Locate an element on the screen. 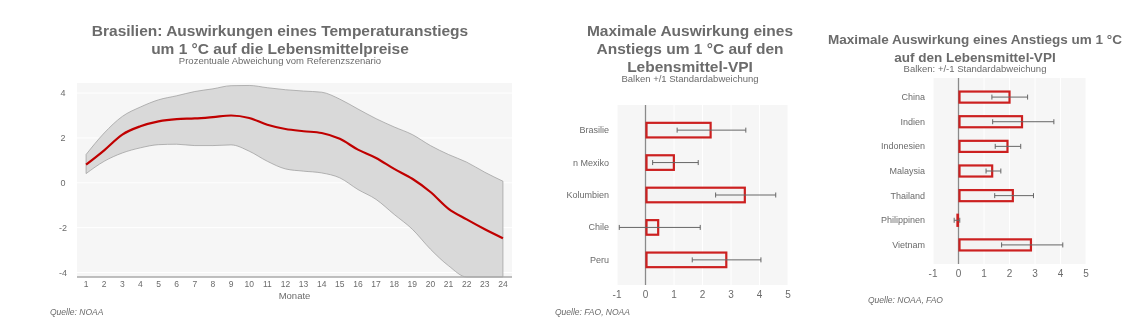 The height and width of the screenshot is (328, 1144). x-tick-label: 14 is located at coordinates (321, 284).